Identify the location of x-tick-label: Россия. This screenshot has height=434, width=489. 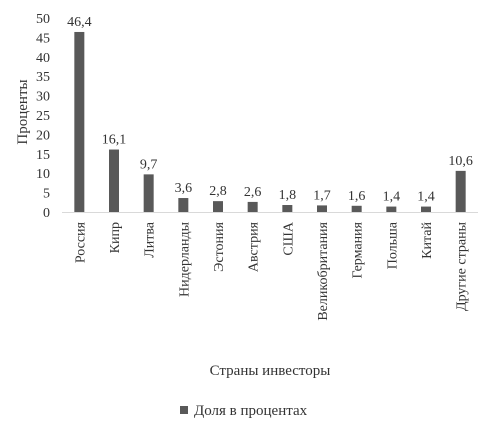
(80, 242).